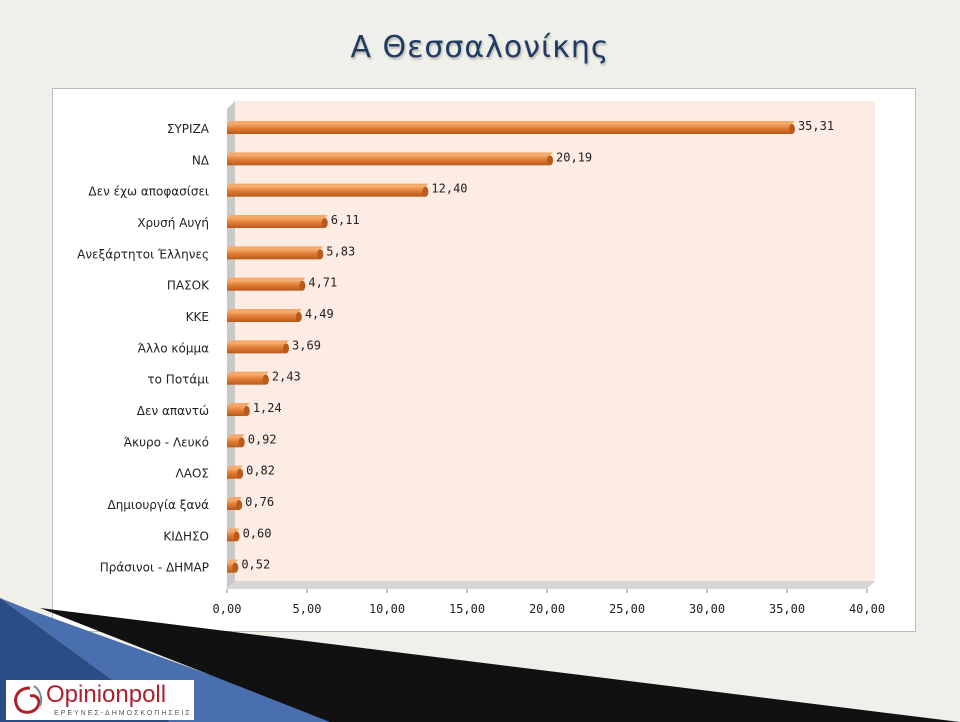 The width and height of the screenshot is (960, 722). What do you see at coordinates (319, 314) in the screenshot?
I see `value-label: 4,49` at bounding box center [319, 314].